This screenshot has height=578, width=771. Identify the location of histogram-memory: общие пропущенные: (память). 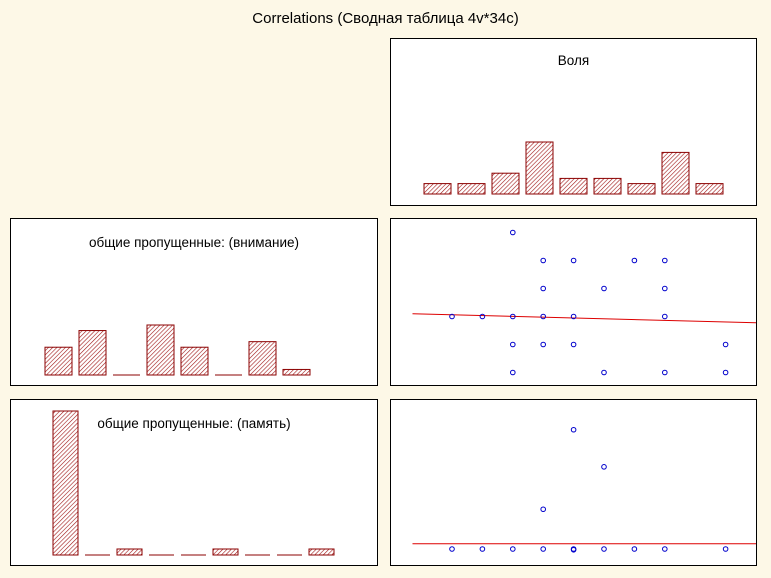
(194, 482).